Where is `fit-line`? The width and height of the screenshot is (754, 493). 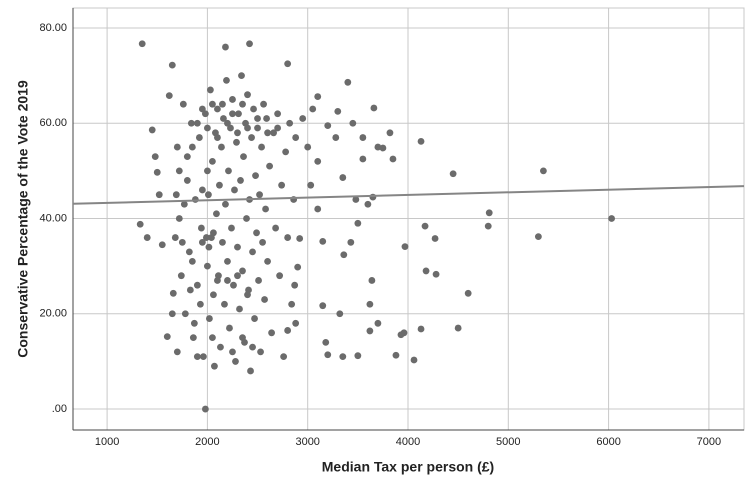 fit-line is located at coordinates (408, 195).